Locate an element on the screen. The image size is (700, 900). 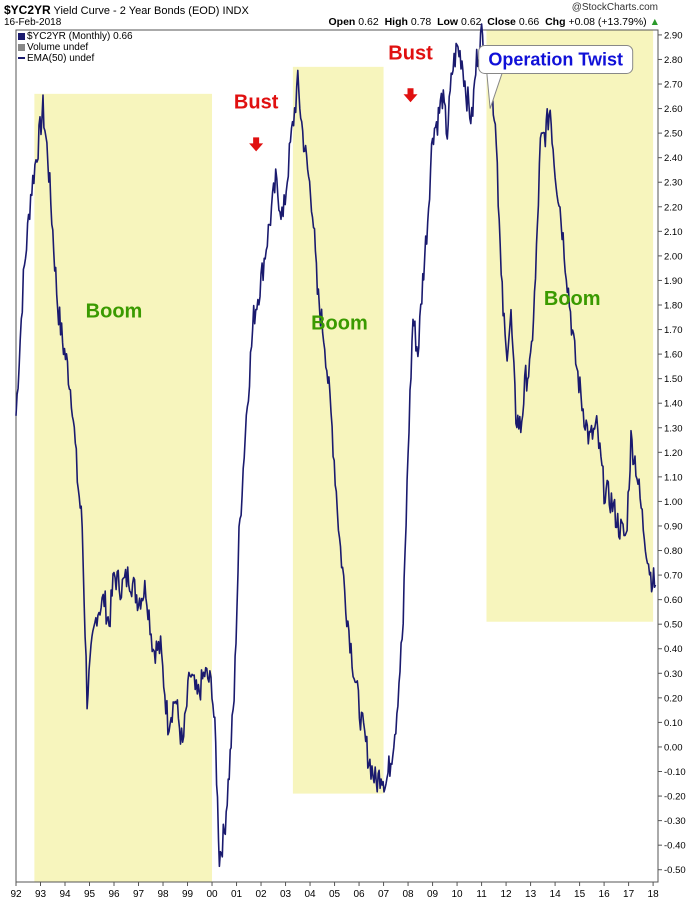
x-tick-label-15: 07 is located at coordinates (384, 894).